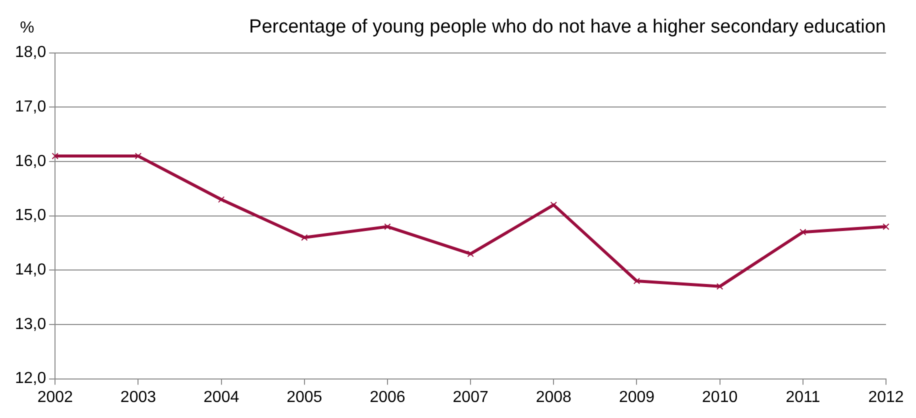 The width and height of the screenshot is (916, 418). Describe the element at coordinates (30, 53) in the screenshot. I see `y-tick-label: 18,0` at that location.